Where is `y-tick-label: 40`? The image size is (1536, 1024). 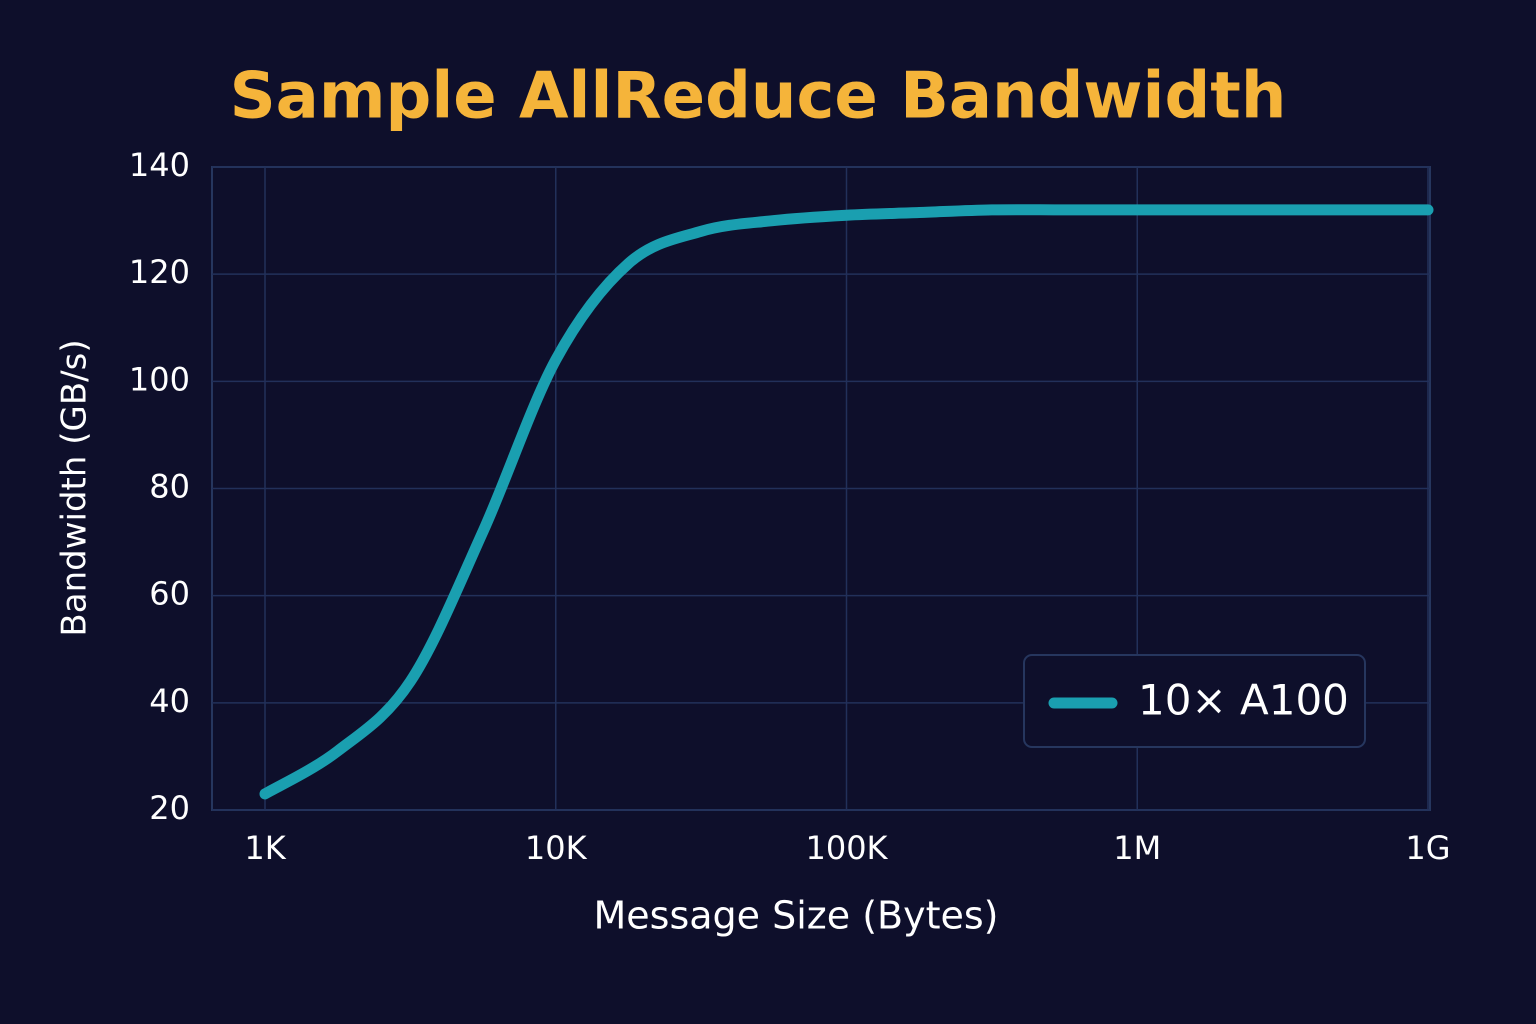 y-tick-label: 40 is located at coordinates (169, 701).